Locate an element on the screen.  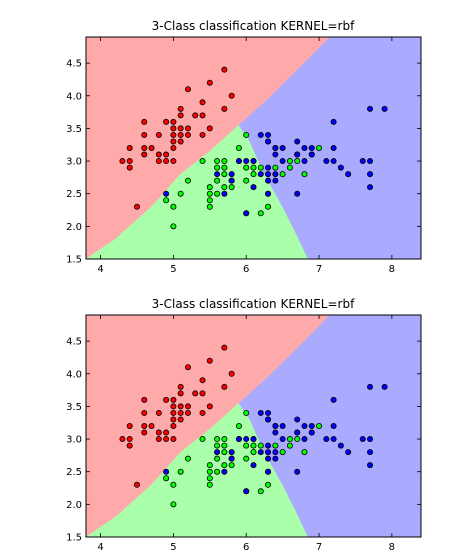
chart-title: 3-Class classification KERNEL=rbf is located at coordinates (253, 26).